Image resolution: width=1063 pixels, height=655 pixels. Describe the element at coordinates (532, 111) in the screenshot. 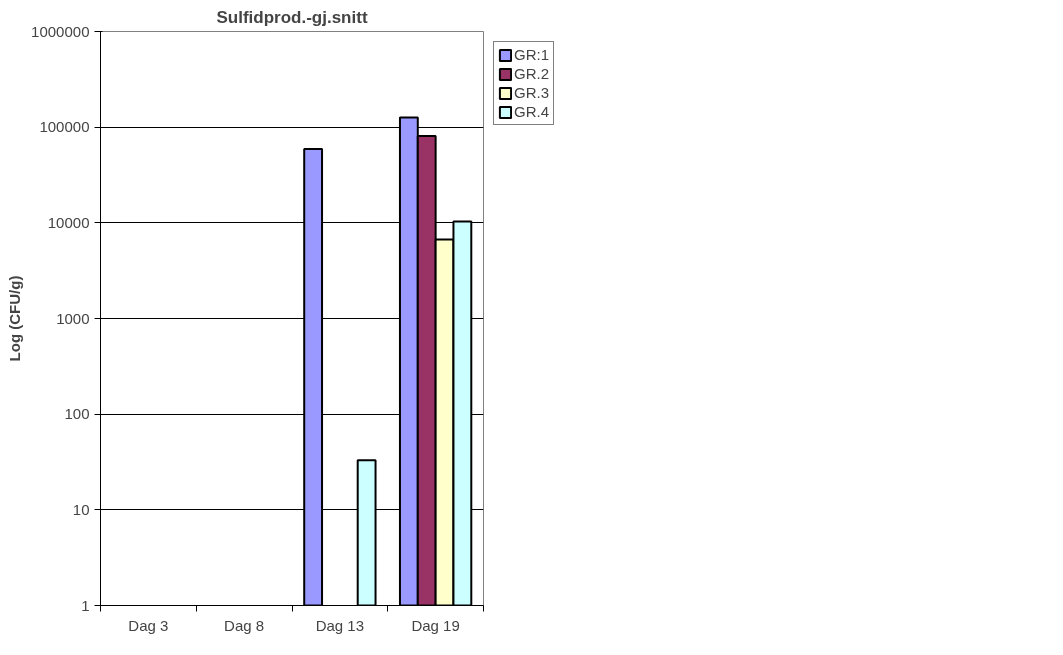

I see `legend-label: GR.4` at that location.